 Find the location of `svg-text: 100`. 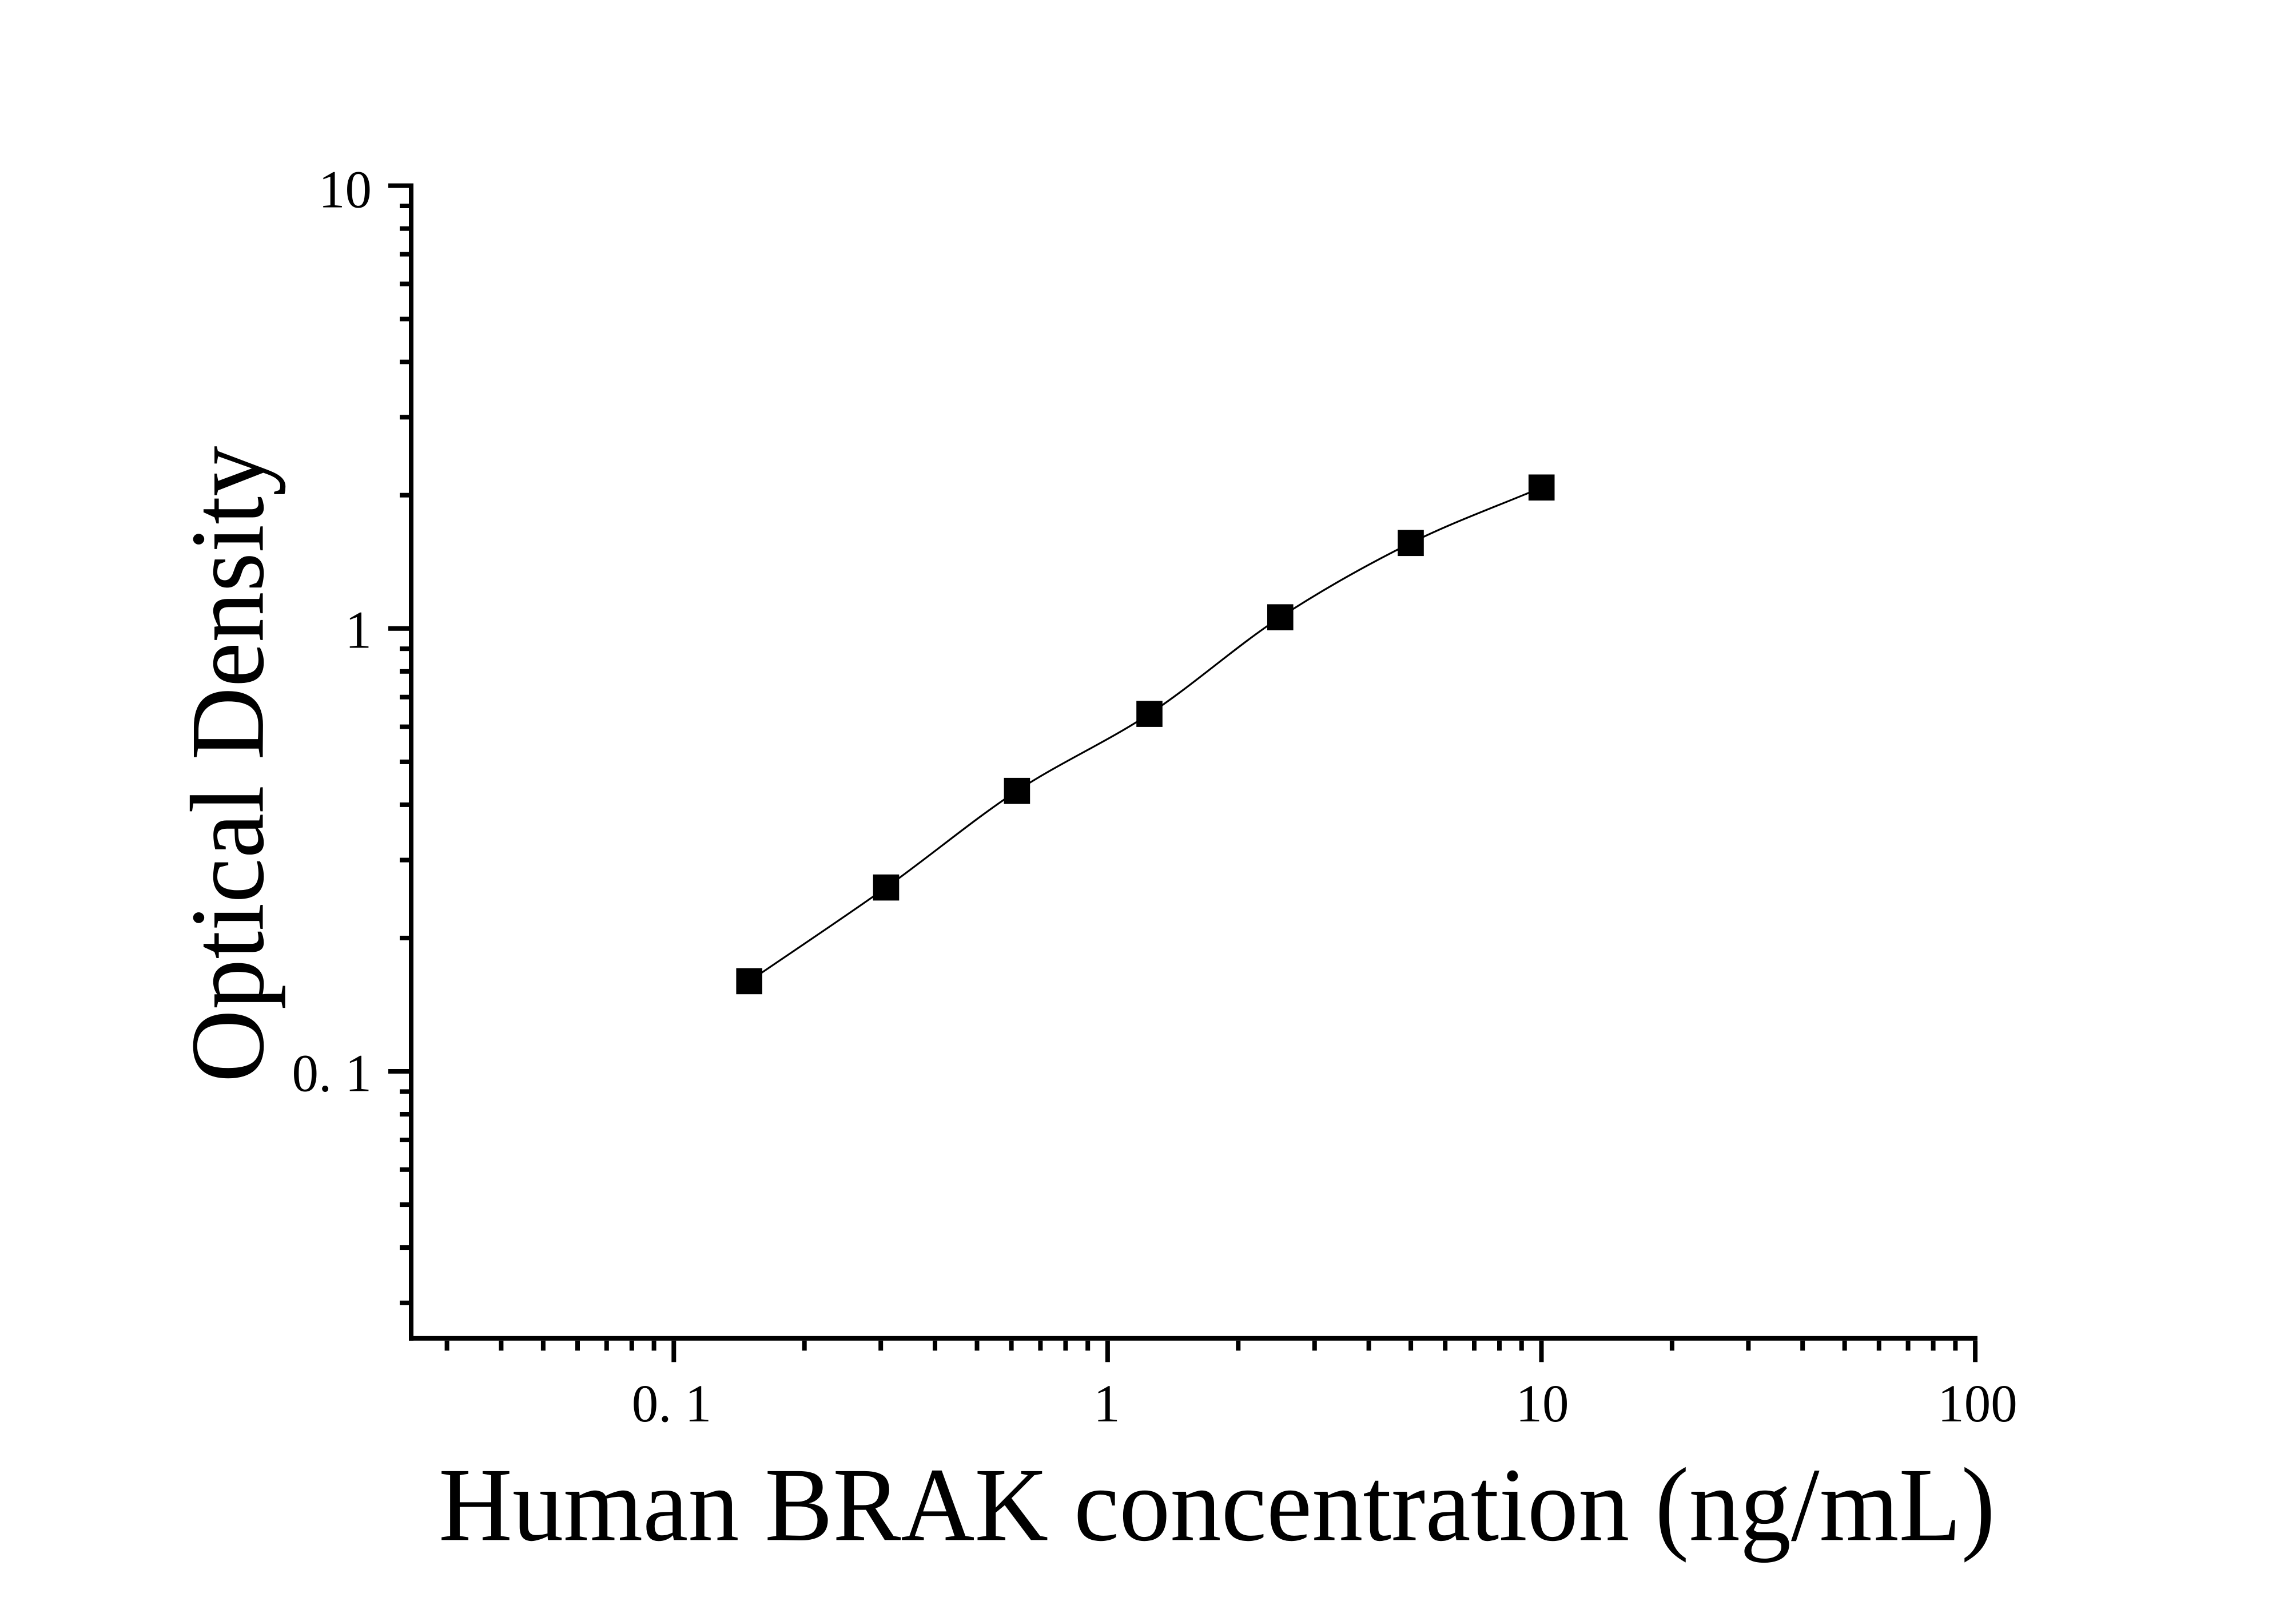

svg-text: 100 is located at coordinates (1978, 1403).